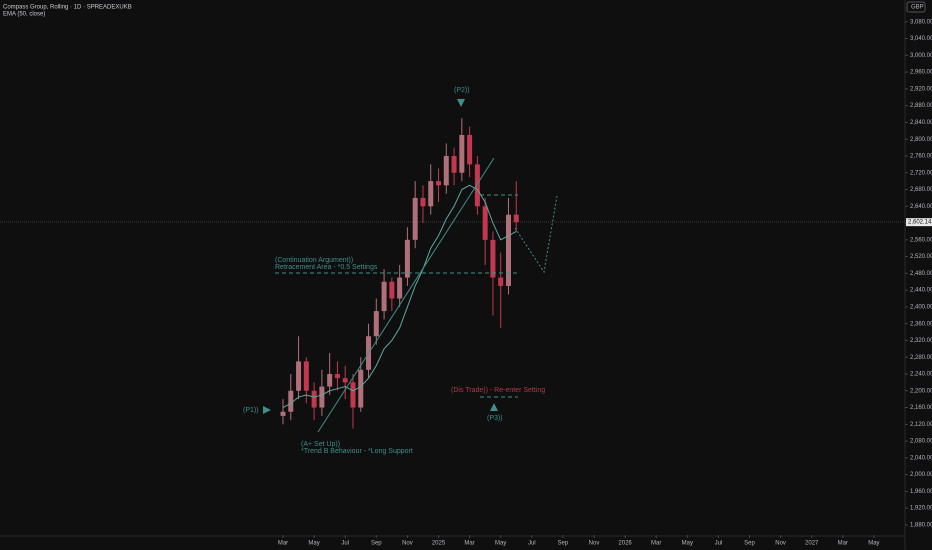 Image resolution: width=932 pixels, height=550 pixels. Describe the element at coordinates (921, 375) in the screenshot. I see `y-tick-label: 2,240.00` at that location.